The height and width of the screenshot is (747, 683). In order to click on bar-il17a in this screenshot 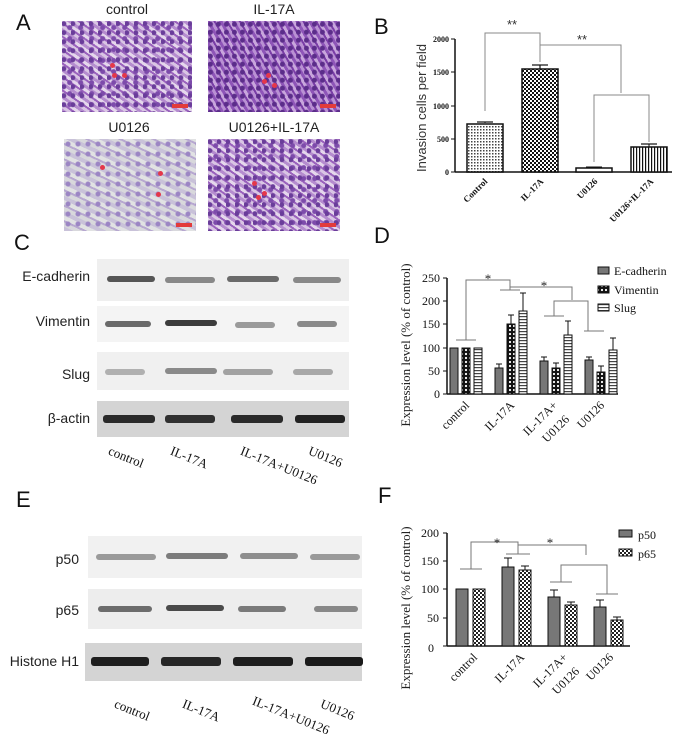, I will do `click(540, 120)`.